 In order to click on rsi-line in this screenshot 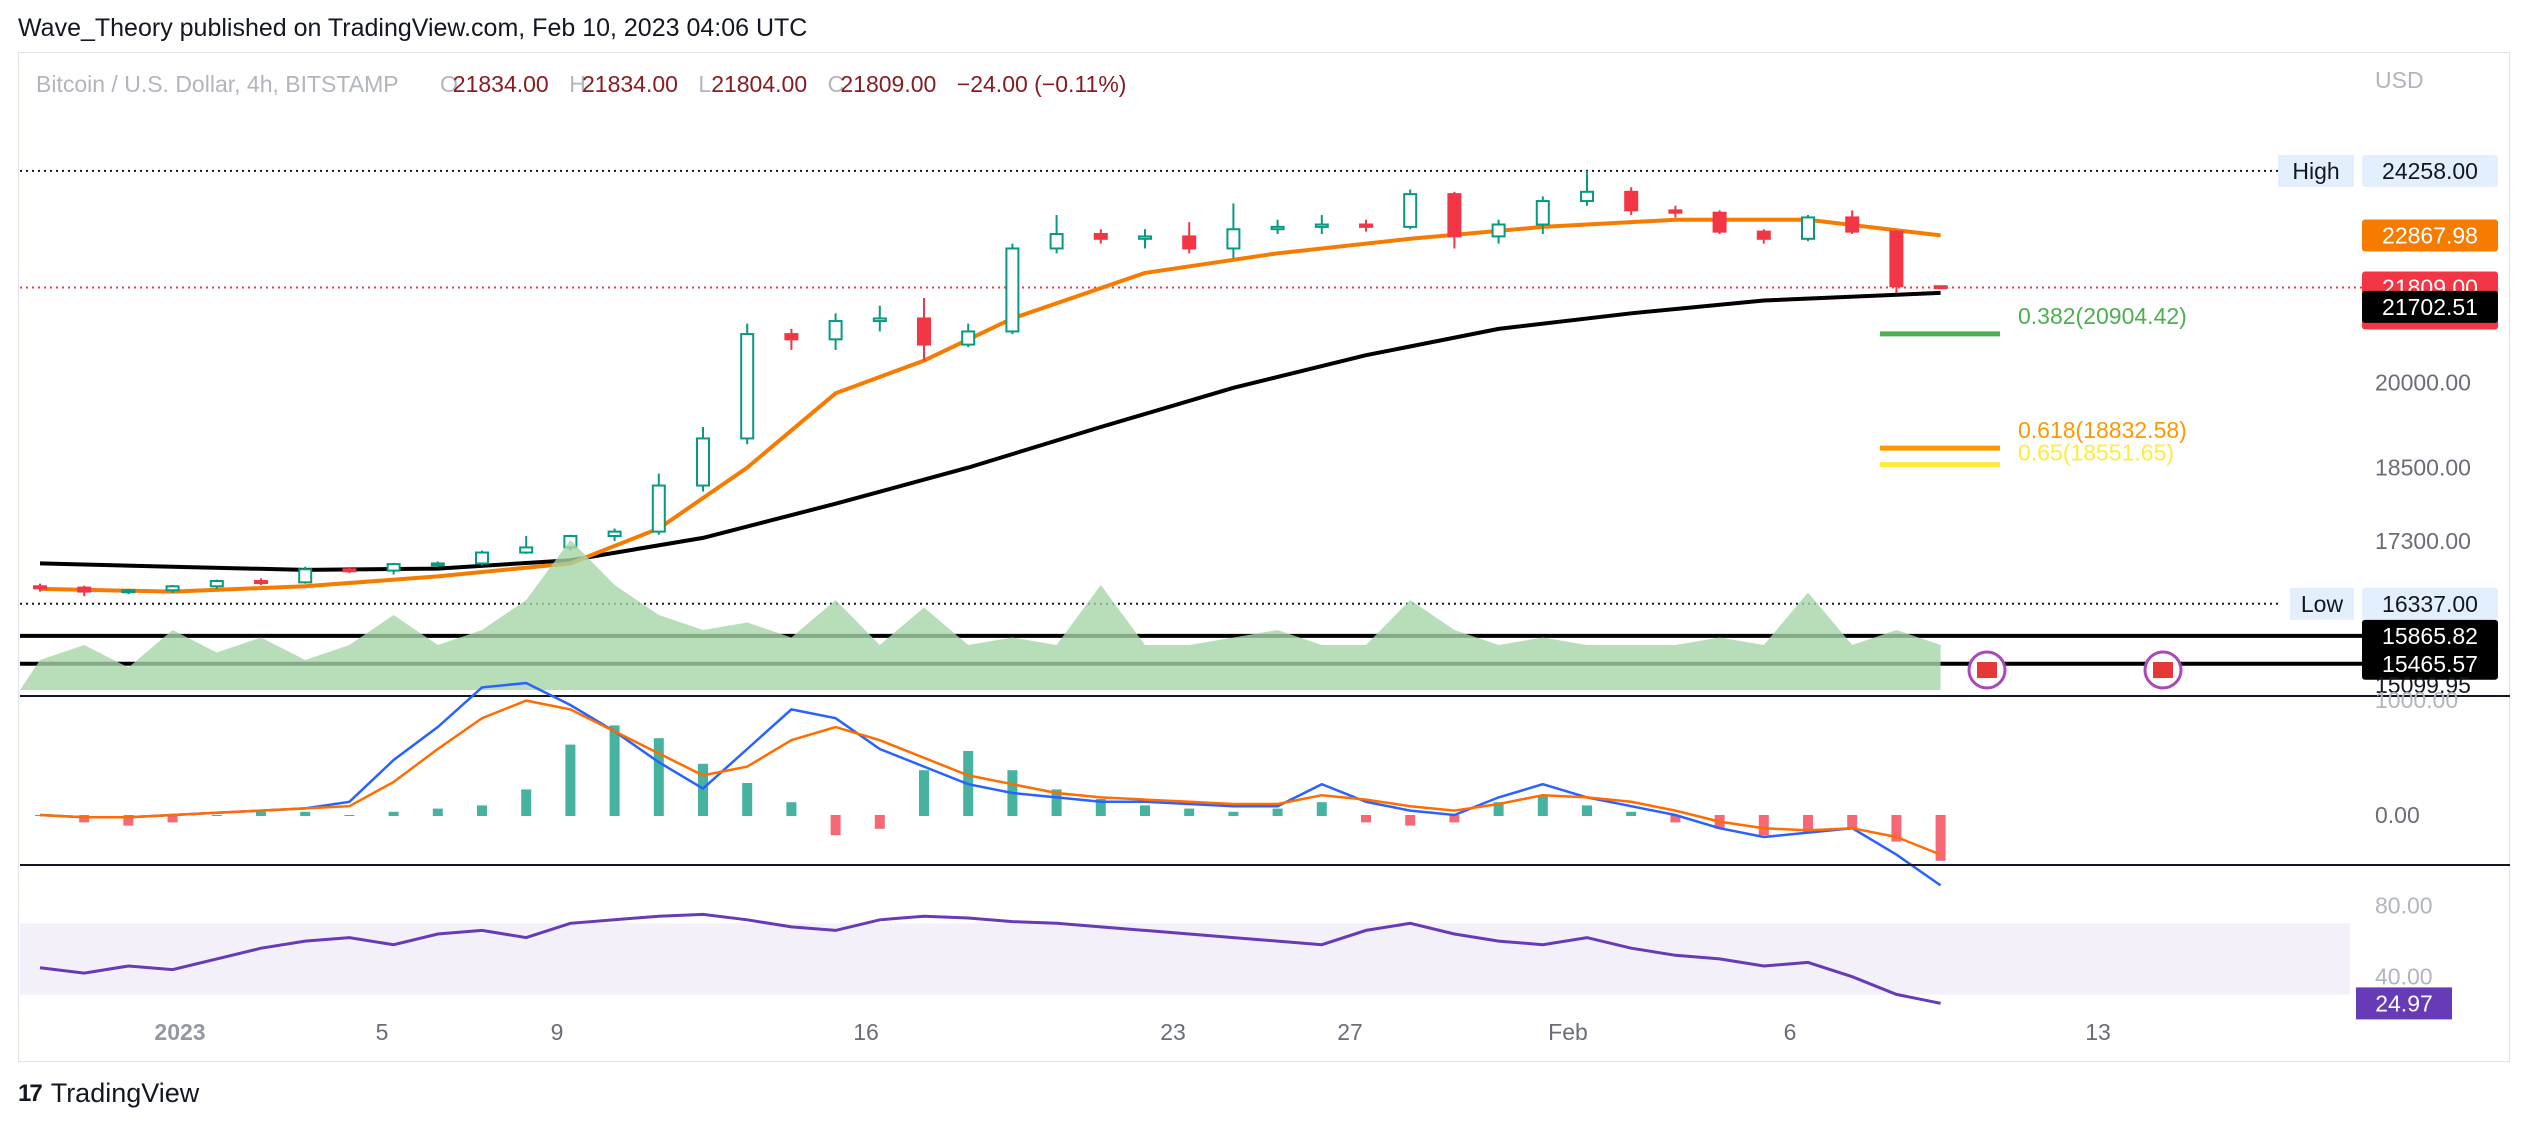, I will do `click(990, 958)`.